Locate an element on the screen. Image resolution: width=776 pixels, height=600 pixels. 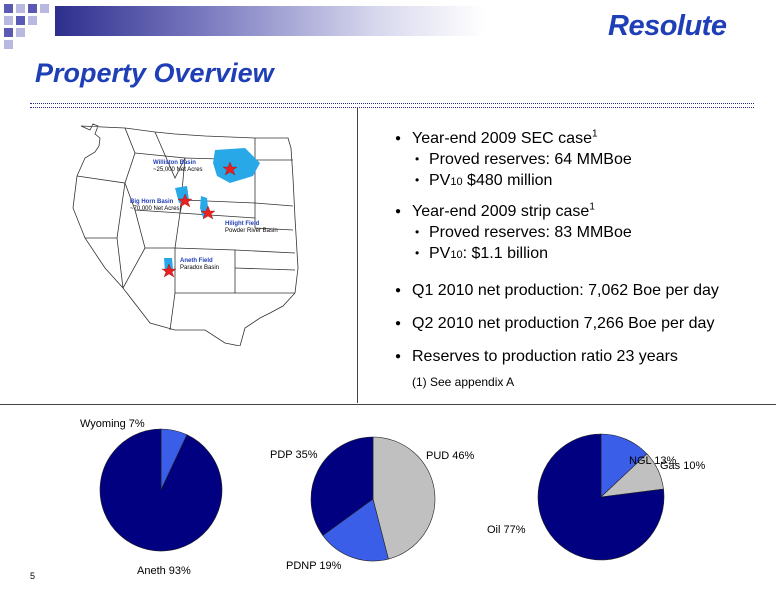
aneth-star-icon is located at coordinates (169, 270).